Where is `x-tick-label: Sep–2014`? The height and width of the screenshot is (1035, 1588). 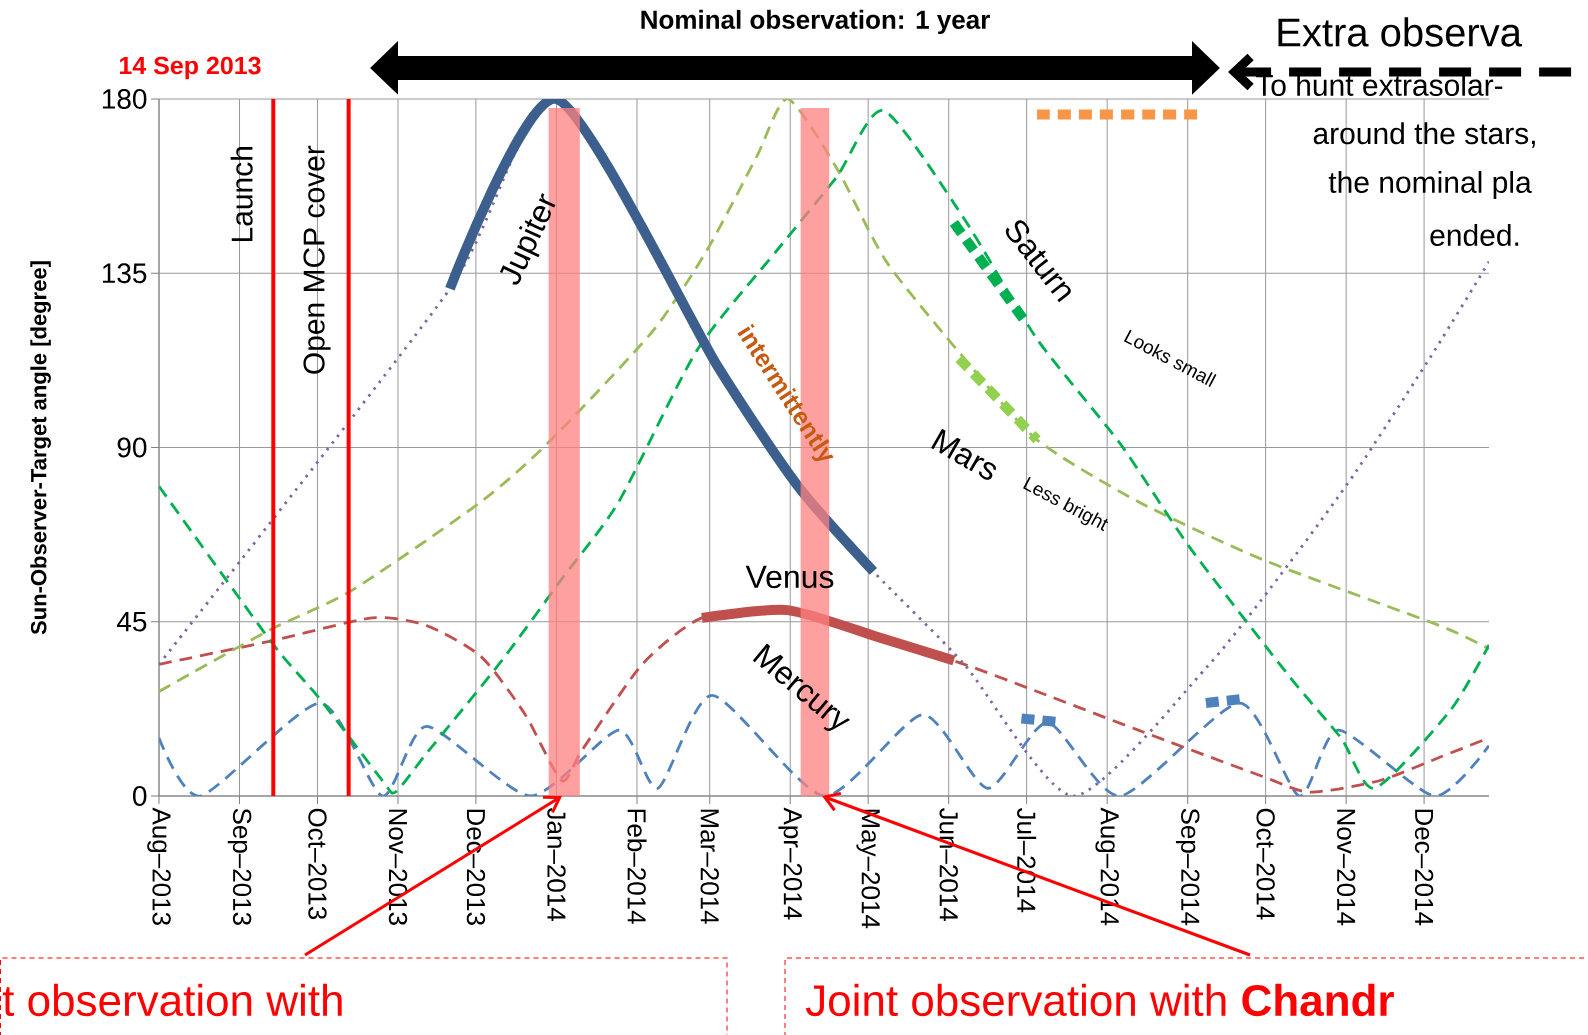 x-tick-label: Sep–2014 is located at coordinates (1187, 867).